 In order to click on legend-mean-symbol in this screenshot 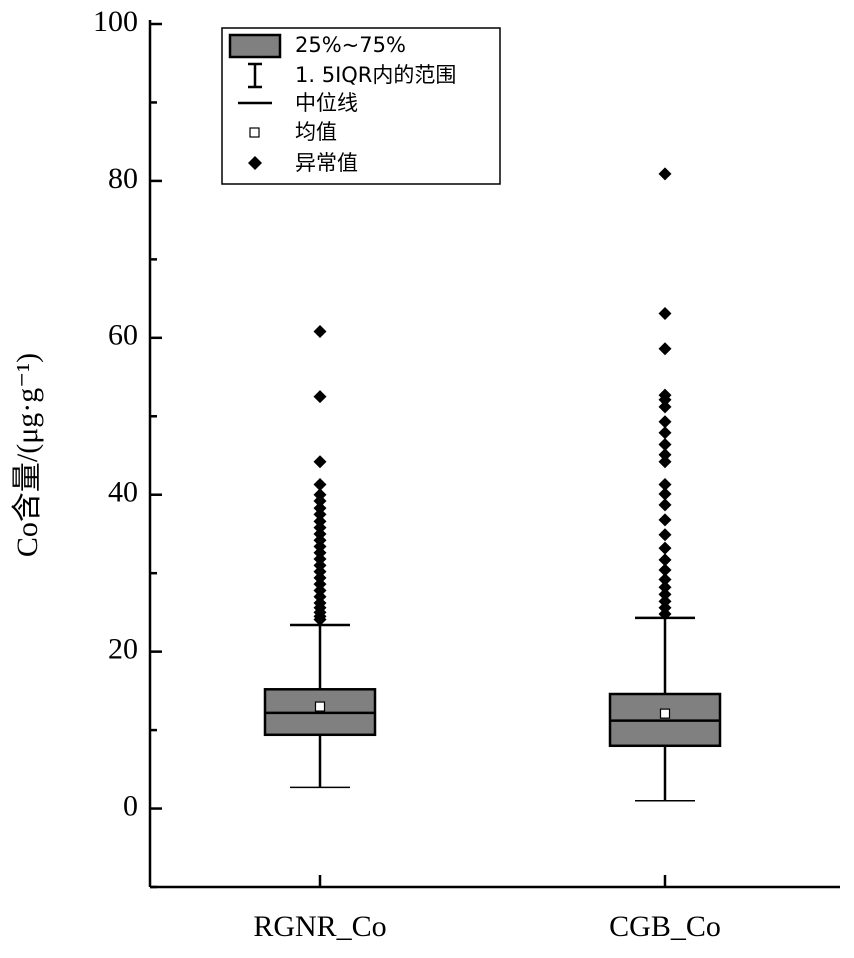, I will do `click(254, 132)`.